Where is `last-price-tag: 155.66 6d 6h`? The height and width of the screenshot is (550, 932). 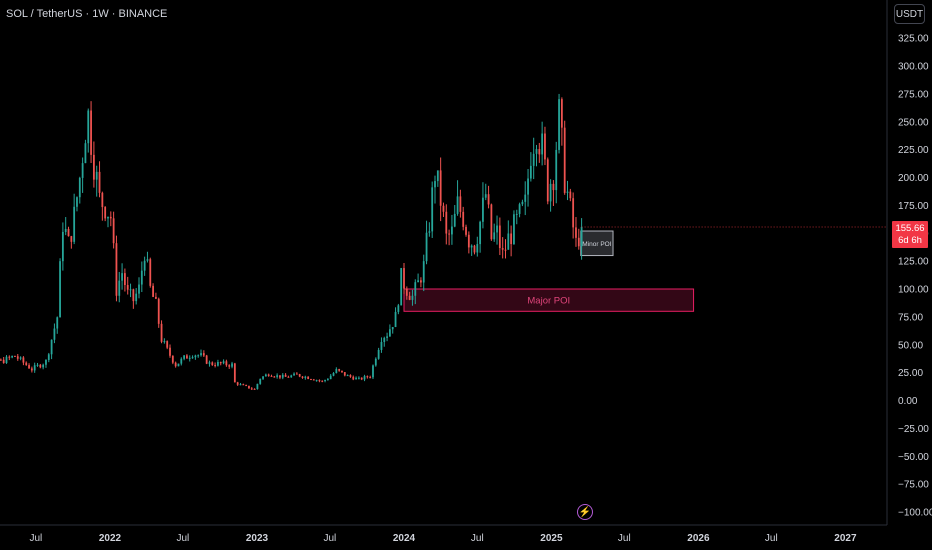 last-price-tag: 155.66 6d 6h is located at coordinates (910, 234).